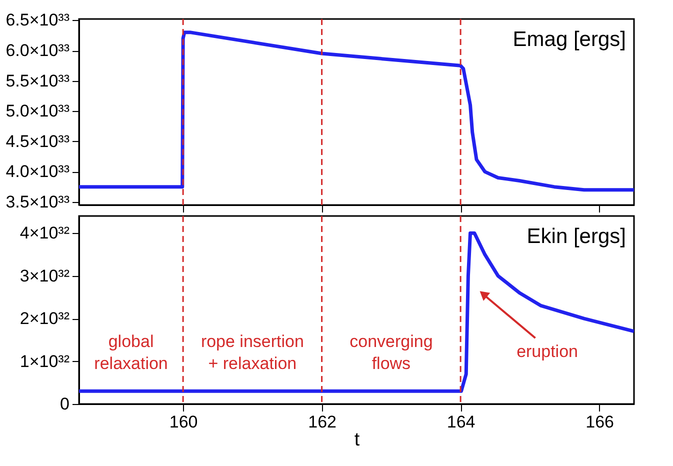 This screenshot has width=673, height=466. What do you see at coordinates (547, 351) in the screenshot?
I see `annotation: eruption` at bounding box center [547, 351].